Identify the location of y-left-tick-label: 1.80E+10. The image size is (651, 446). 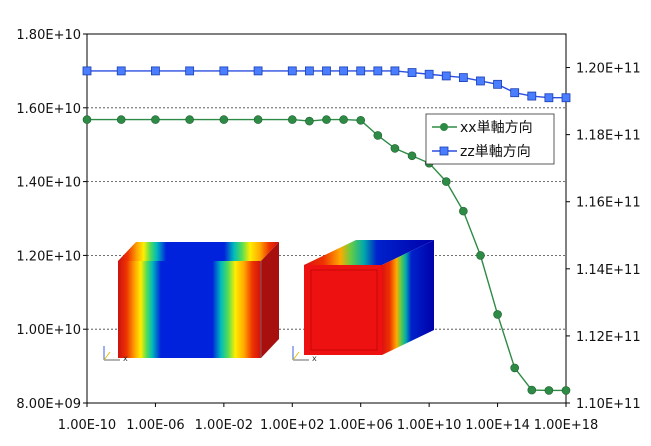
(48, 35).